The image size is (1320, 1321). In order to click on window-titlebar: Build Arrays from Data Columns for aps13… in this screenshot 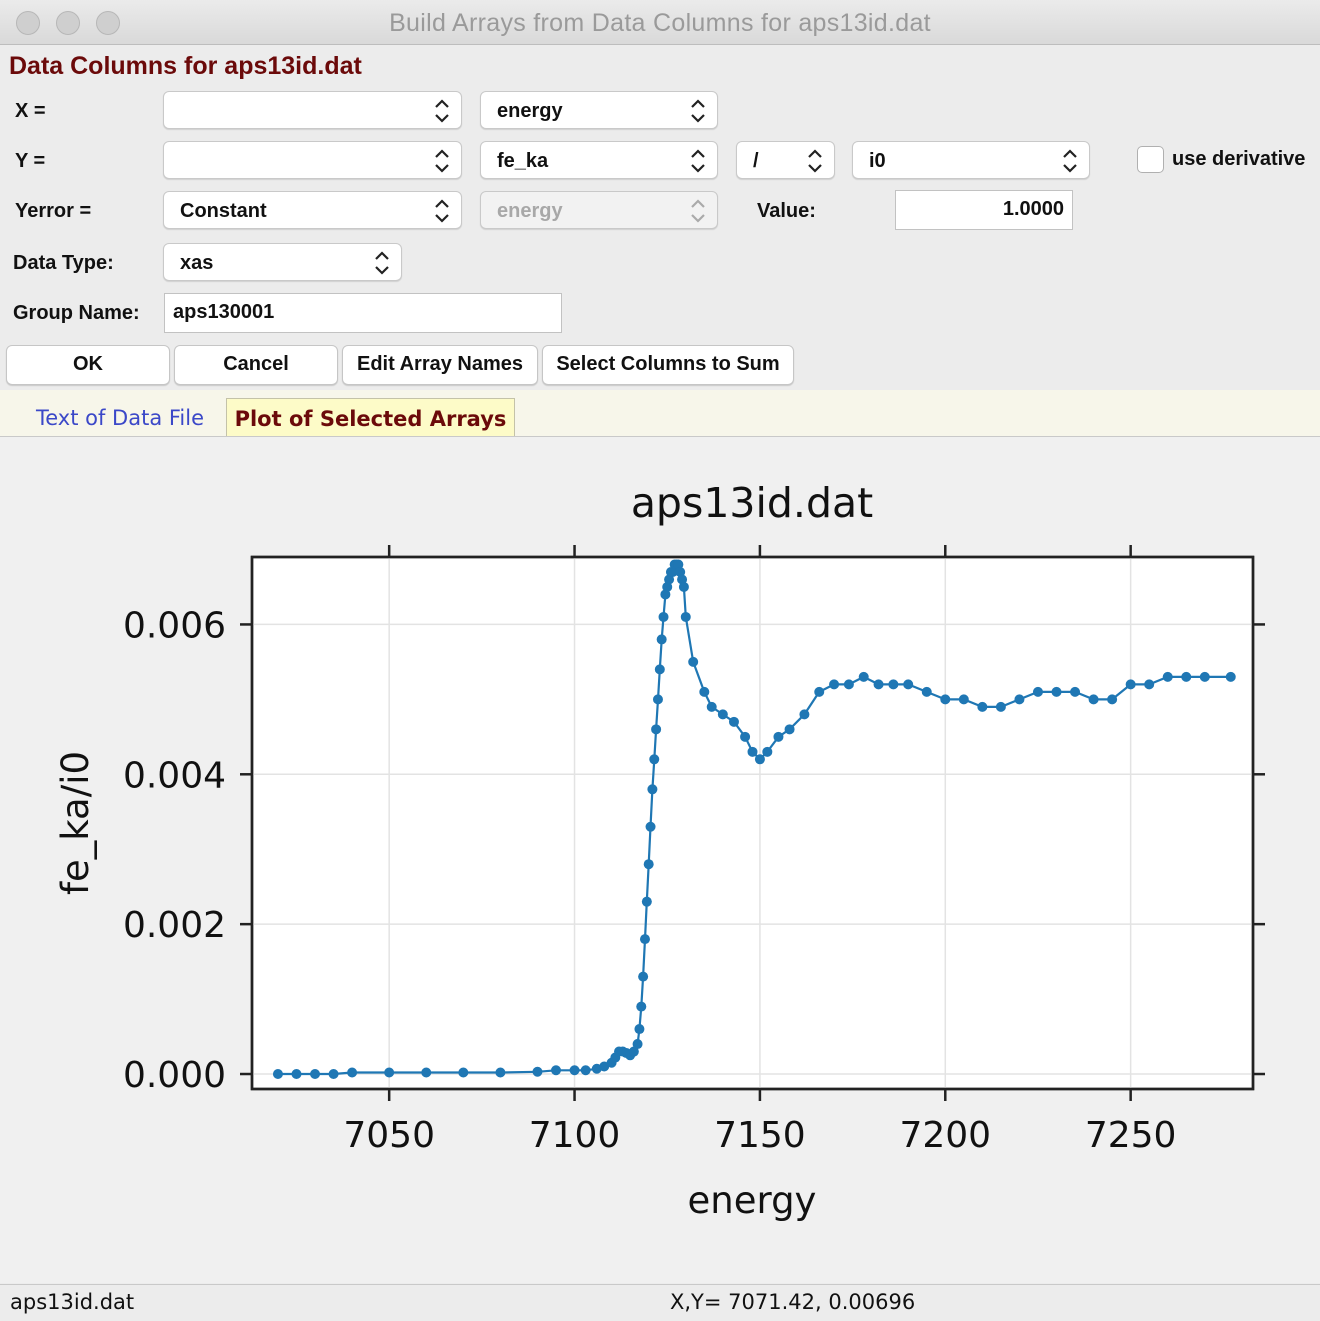, I will do `click(660, 22)`.